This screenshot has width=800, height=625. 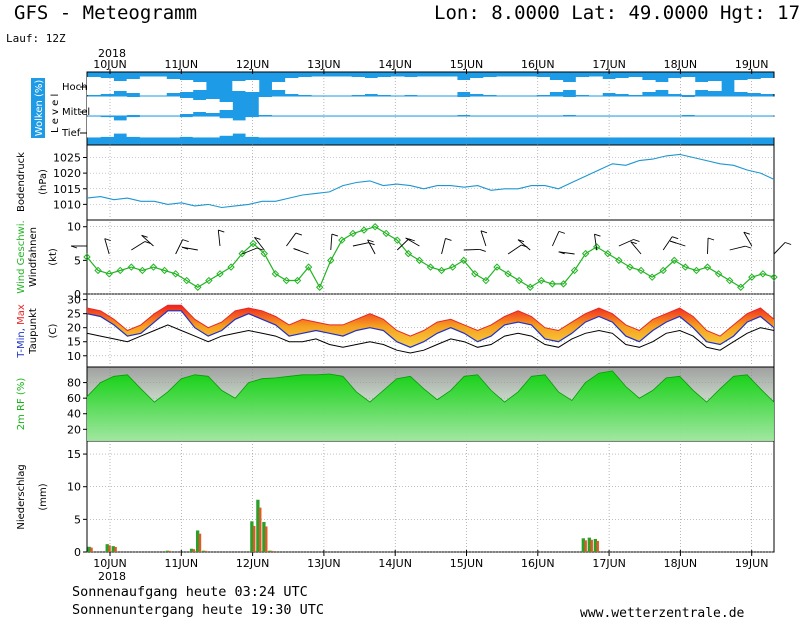 I want to click on temp-ylabel: T-Min, Max, so click(x=21, y=331).